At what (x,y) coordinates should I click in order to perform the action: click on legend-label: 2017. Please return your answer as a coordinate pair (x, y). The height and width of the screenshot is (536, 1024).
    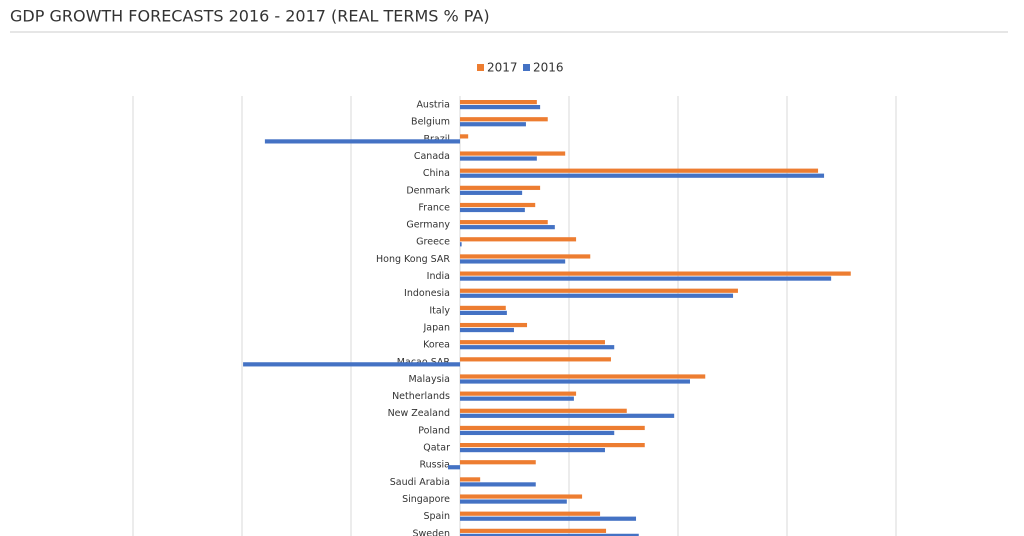
    Looking at the image, I should click on (502, 68).